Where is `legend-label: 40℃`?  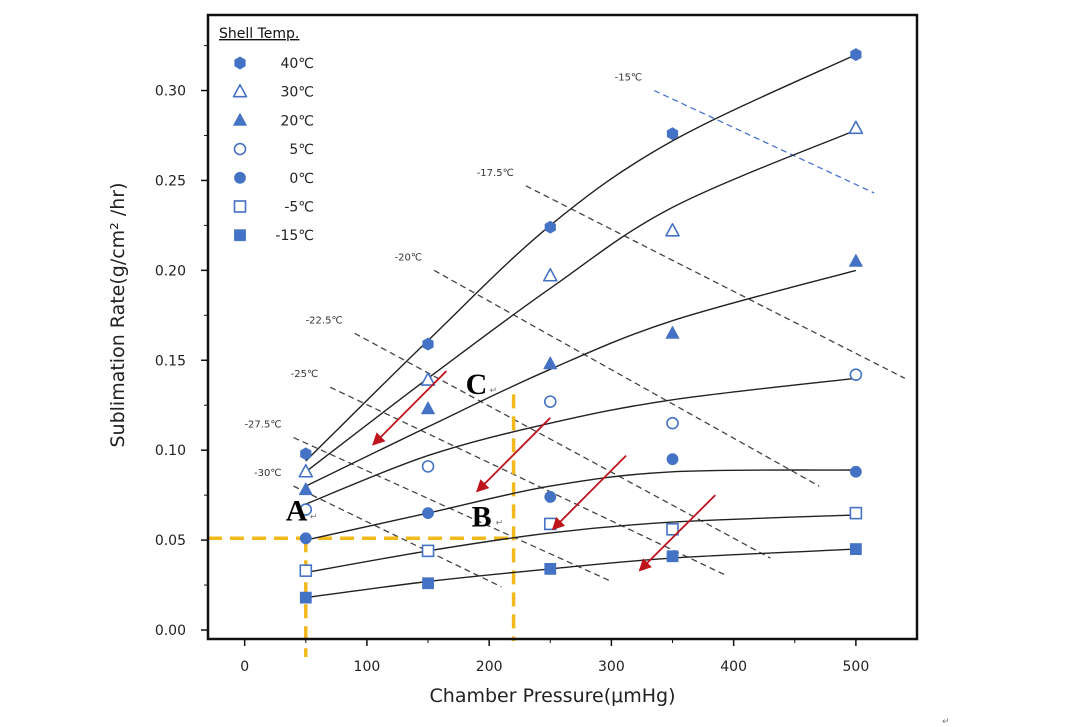
legend-label: 40℃ is located at coordinates (297, 64).